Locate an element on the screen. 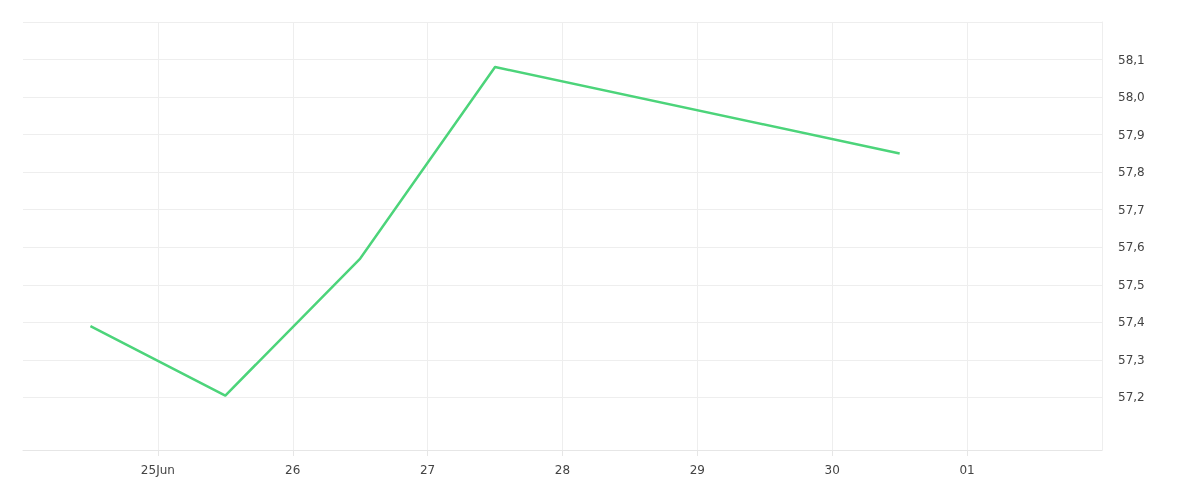 The height and width of the screenshot is (500, 1200). x-tick-label: 29 is located at coordinates (697, 470).